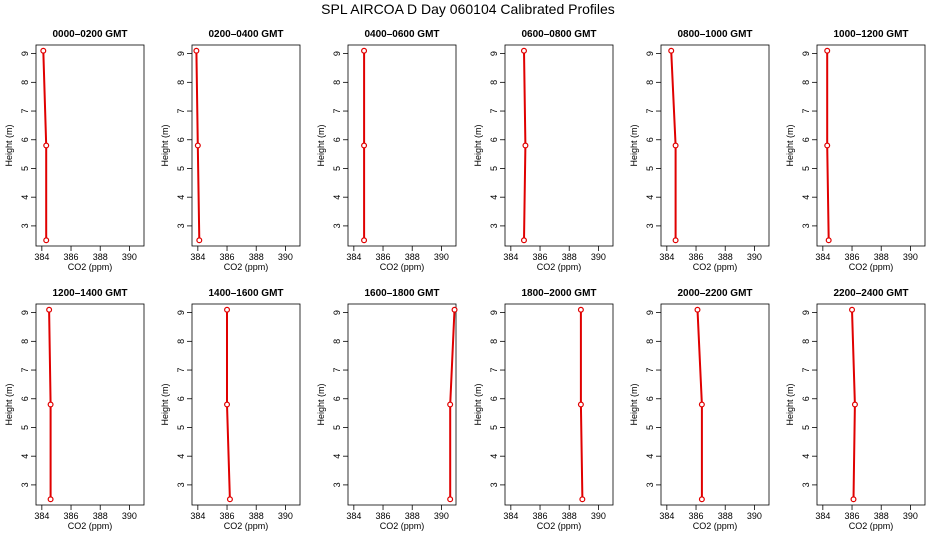 This screenshot has height=540, width=936. I want to click on panel-title: 0600–0800 GMT, so click(558, 34).